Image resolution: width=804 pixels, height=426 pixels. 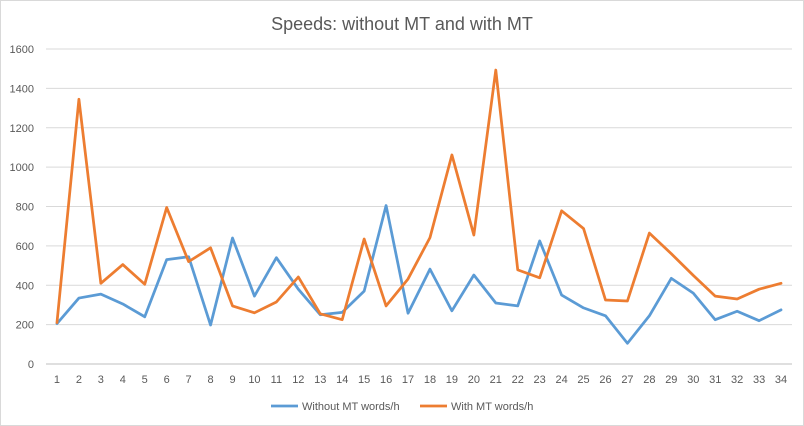 What do you see at coordinates (351, 407) in the screenshot?
I see `legend-label: Without MT words/h` at bounding box center [351, 407].